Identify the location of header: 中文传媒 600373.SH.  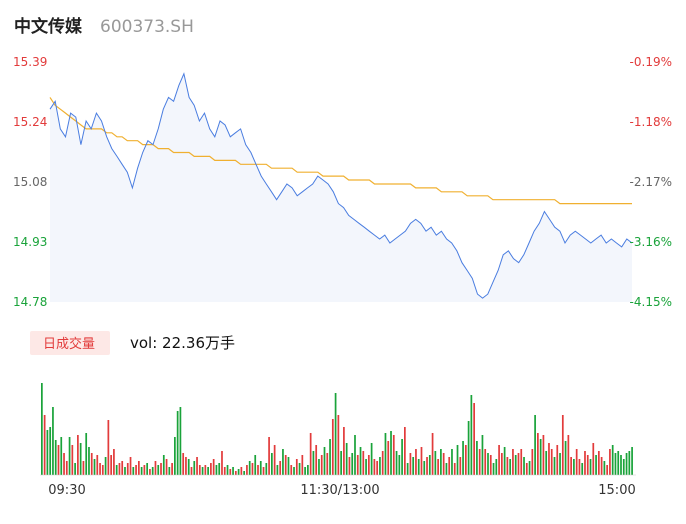
(104, 26).